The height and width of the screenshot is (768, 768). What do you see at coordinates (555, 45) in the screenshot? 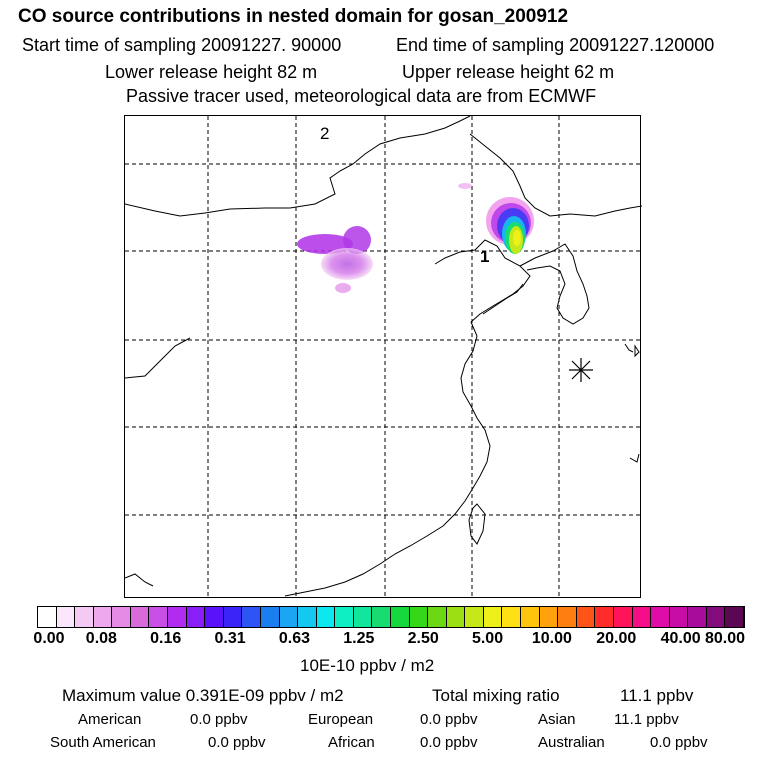
I see `end-time: End time of sampling 20091227.120000` at bounding box center [555, 45].